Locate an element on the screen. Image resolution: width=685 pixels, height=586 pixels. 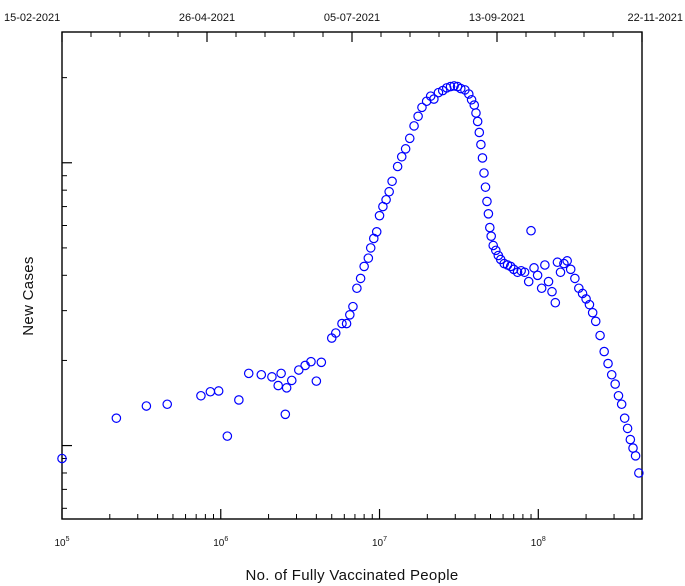
x-tick-label: 10⁷ is located at coordinates (379, 542).